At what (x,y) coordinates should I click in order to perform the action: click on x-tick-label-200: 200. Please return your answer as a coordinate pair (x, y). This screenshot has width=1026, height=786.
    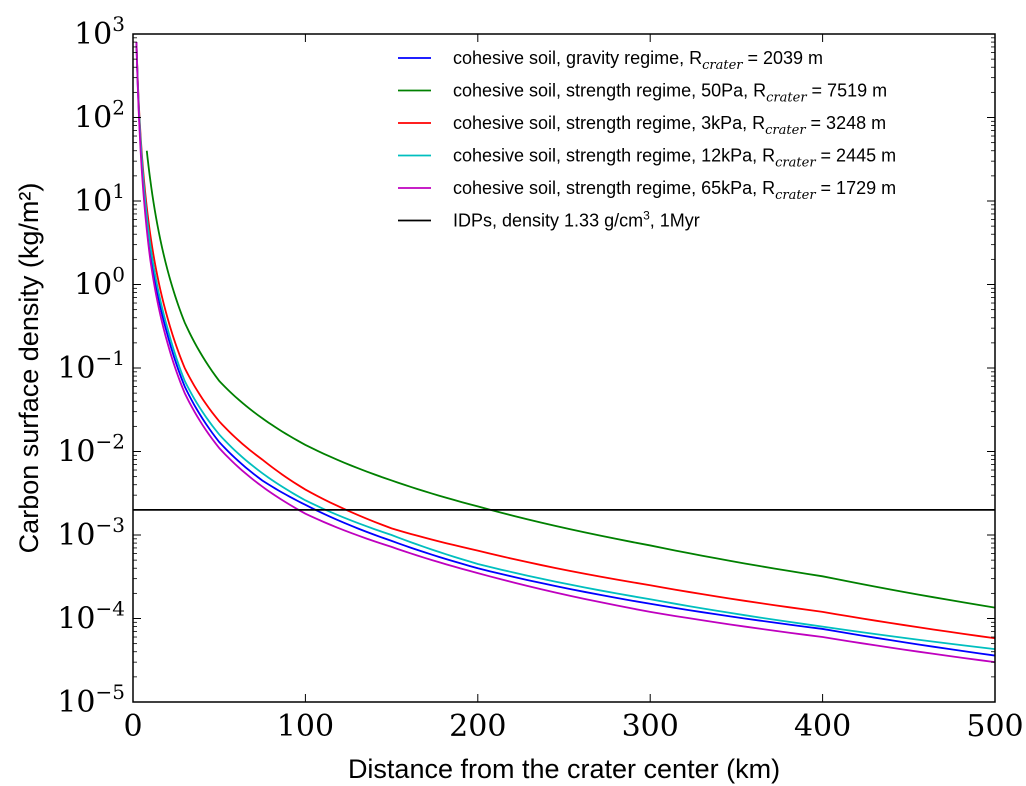
    Looking at the image, I should click on (477, 726).